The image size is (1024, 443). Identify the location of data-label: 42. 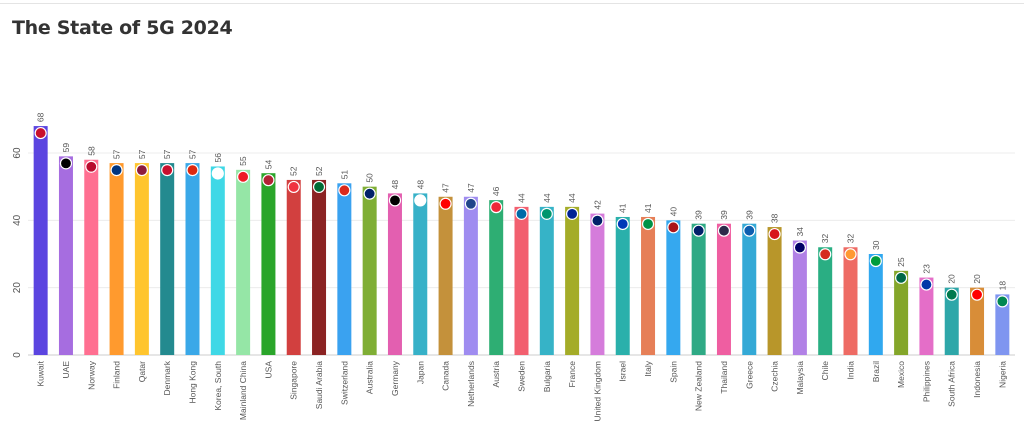
(597, 205).